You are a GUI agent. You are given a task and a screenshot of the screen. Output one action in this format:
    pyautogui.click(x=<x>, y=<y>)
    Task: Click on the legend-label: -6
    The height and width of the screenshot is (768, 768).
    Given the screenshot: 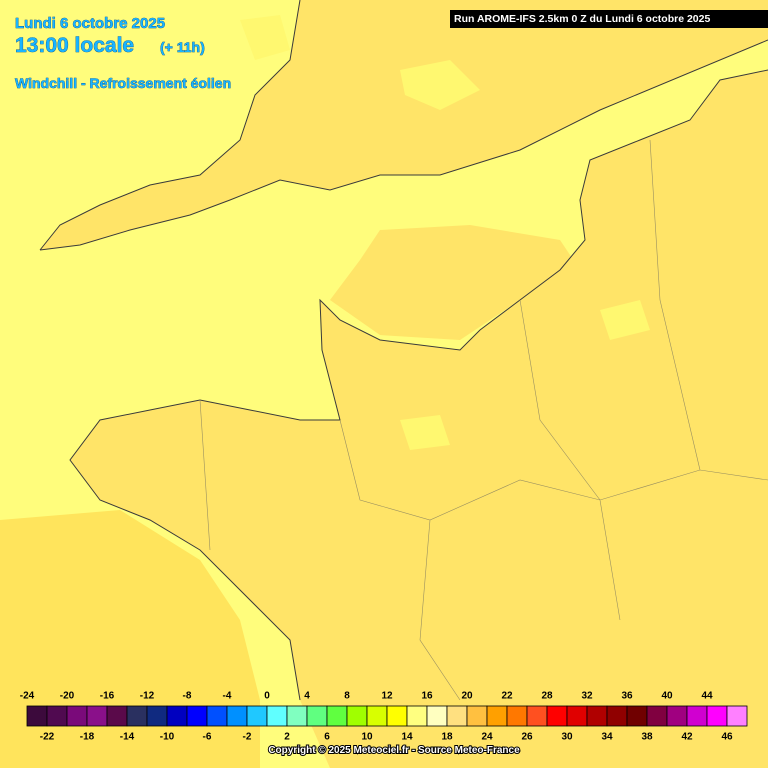 What is the action you would take?
    pyautogui.click(x=207, y=737)
    